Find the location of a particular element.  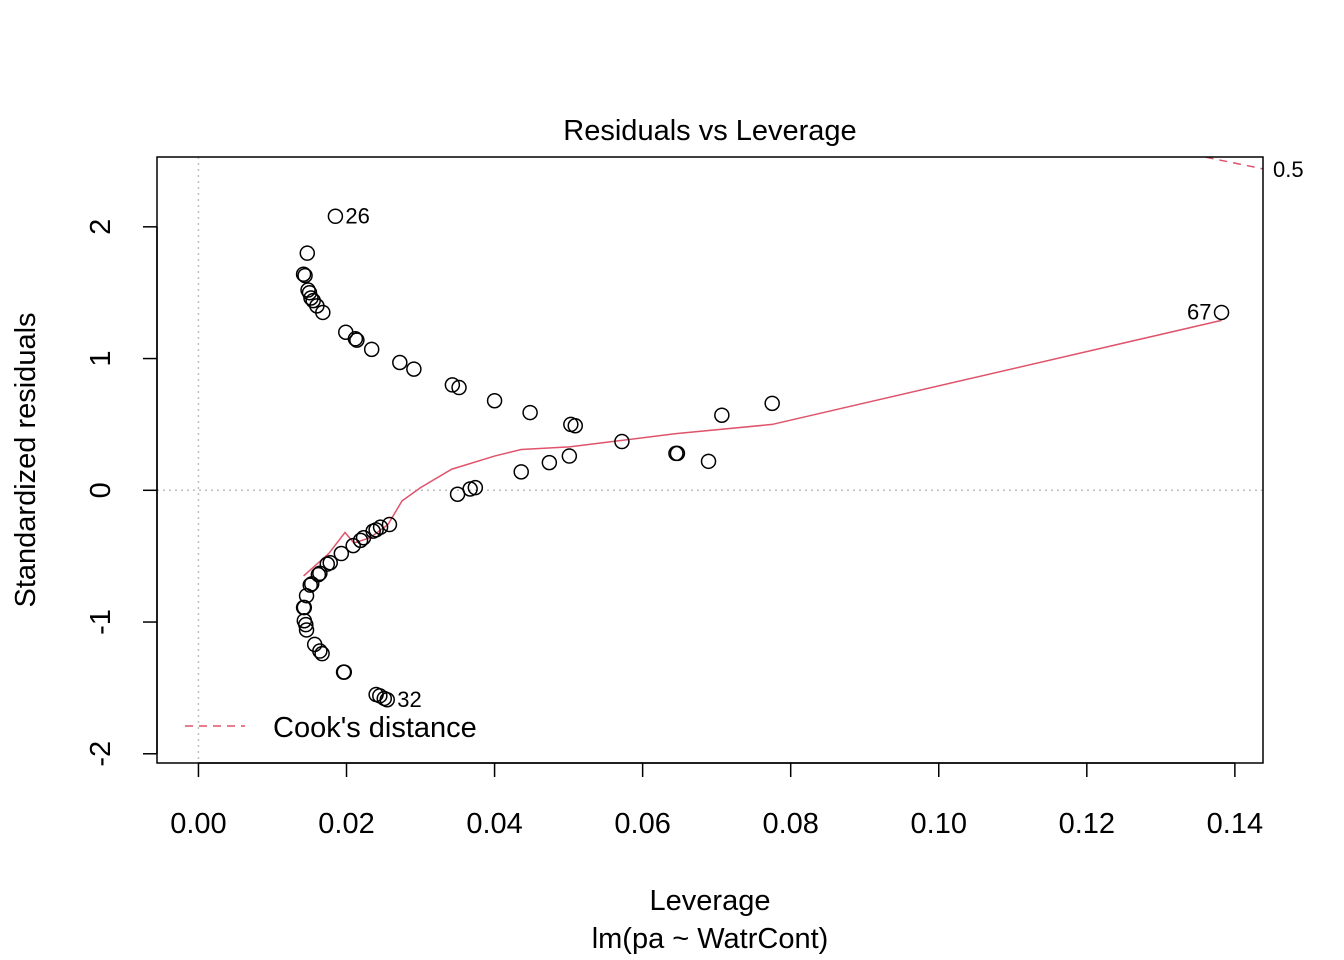

y-tick-label: 2 is located at coordinates (101, 227).